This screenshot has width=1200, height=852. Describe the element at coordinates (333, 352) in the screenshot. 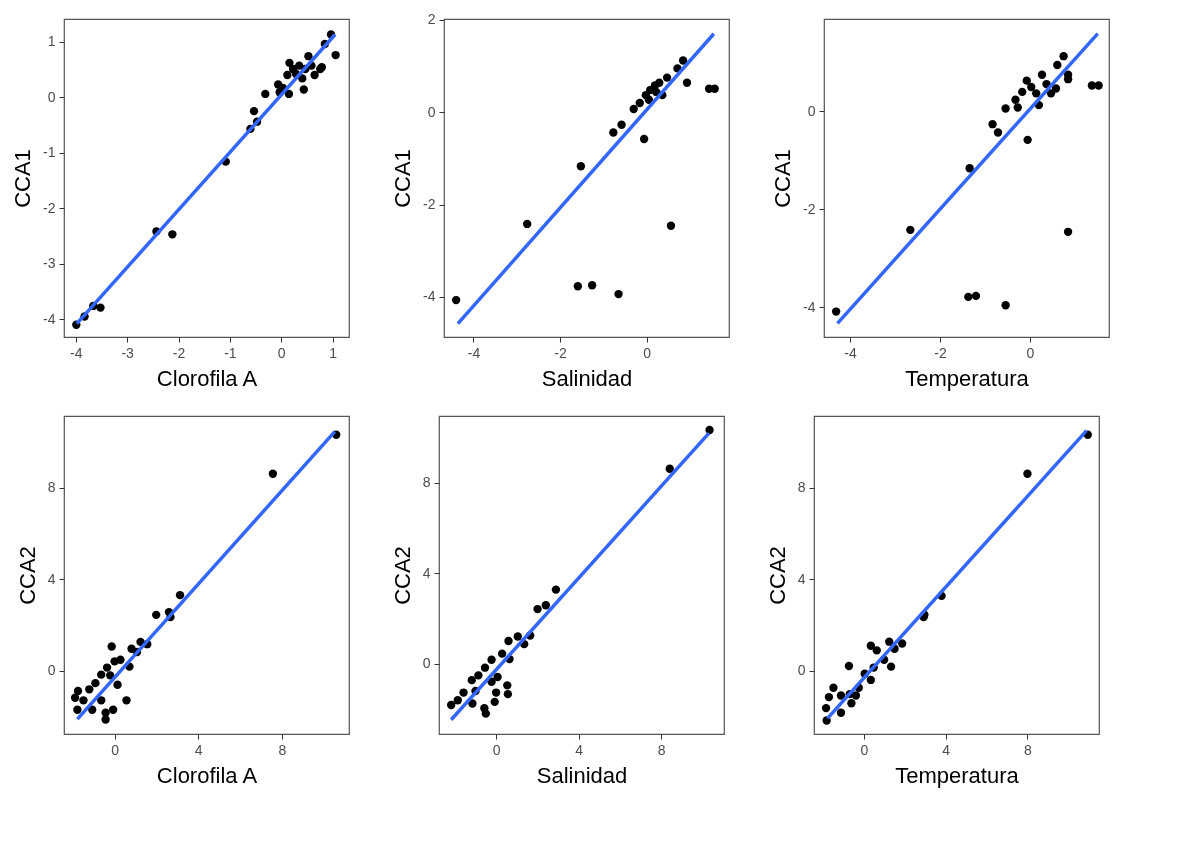

I see `x-tick-label: 1` at that location.